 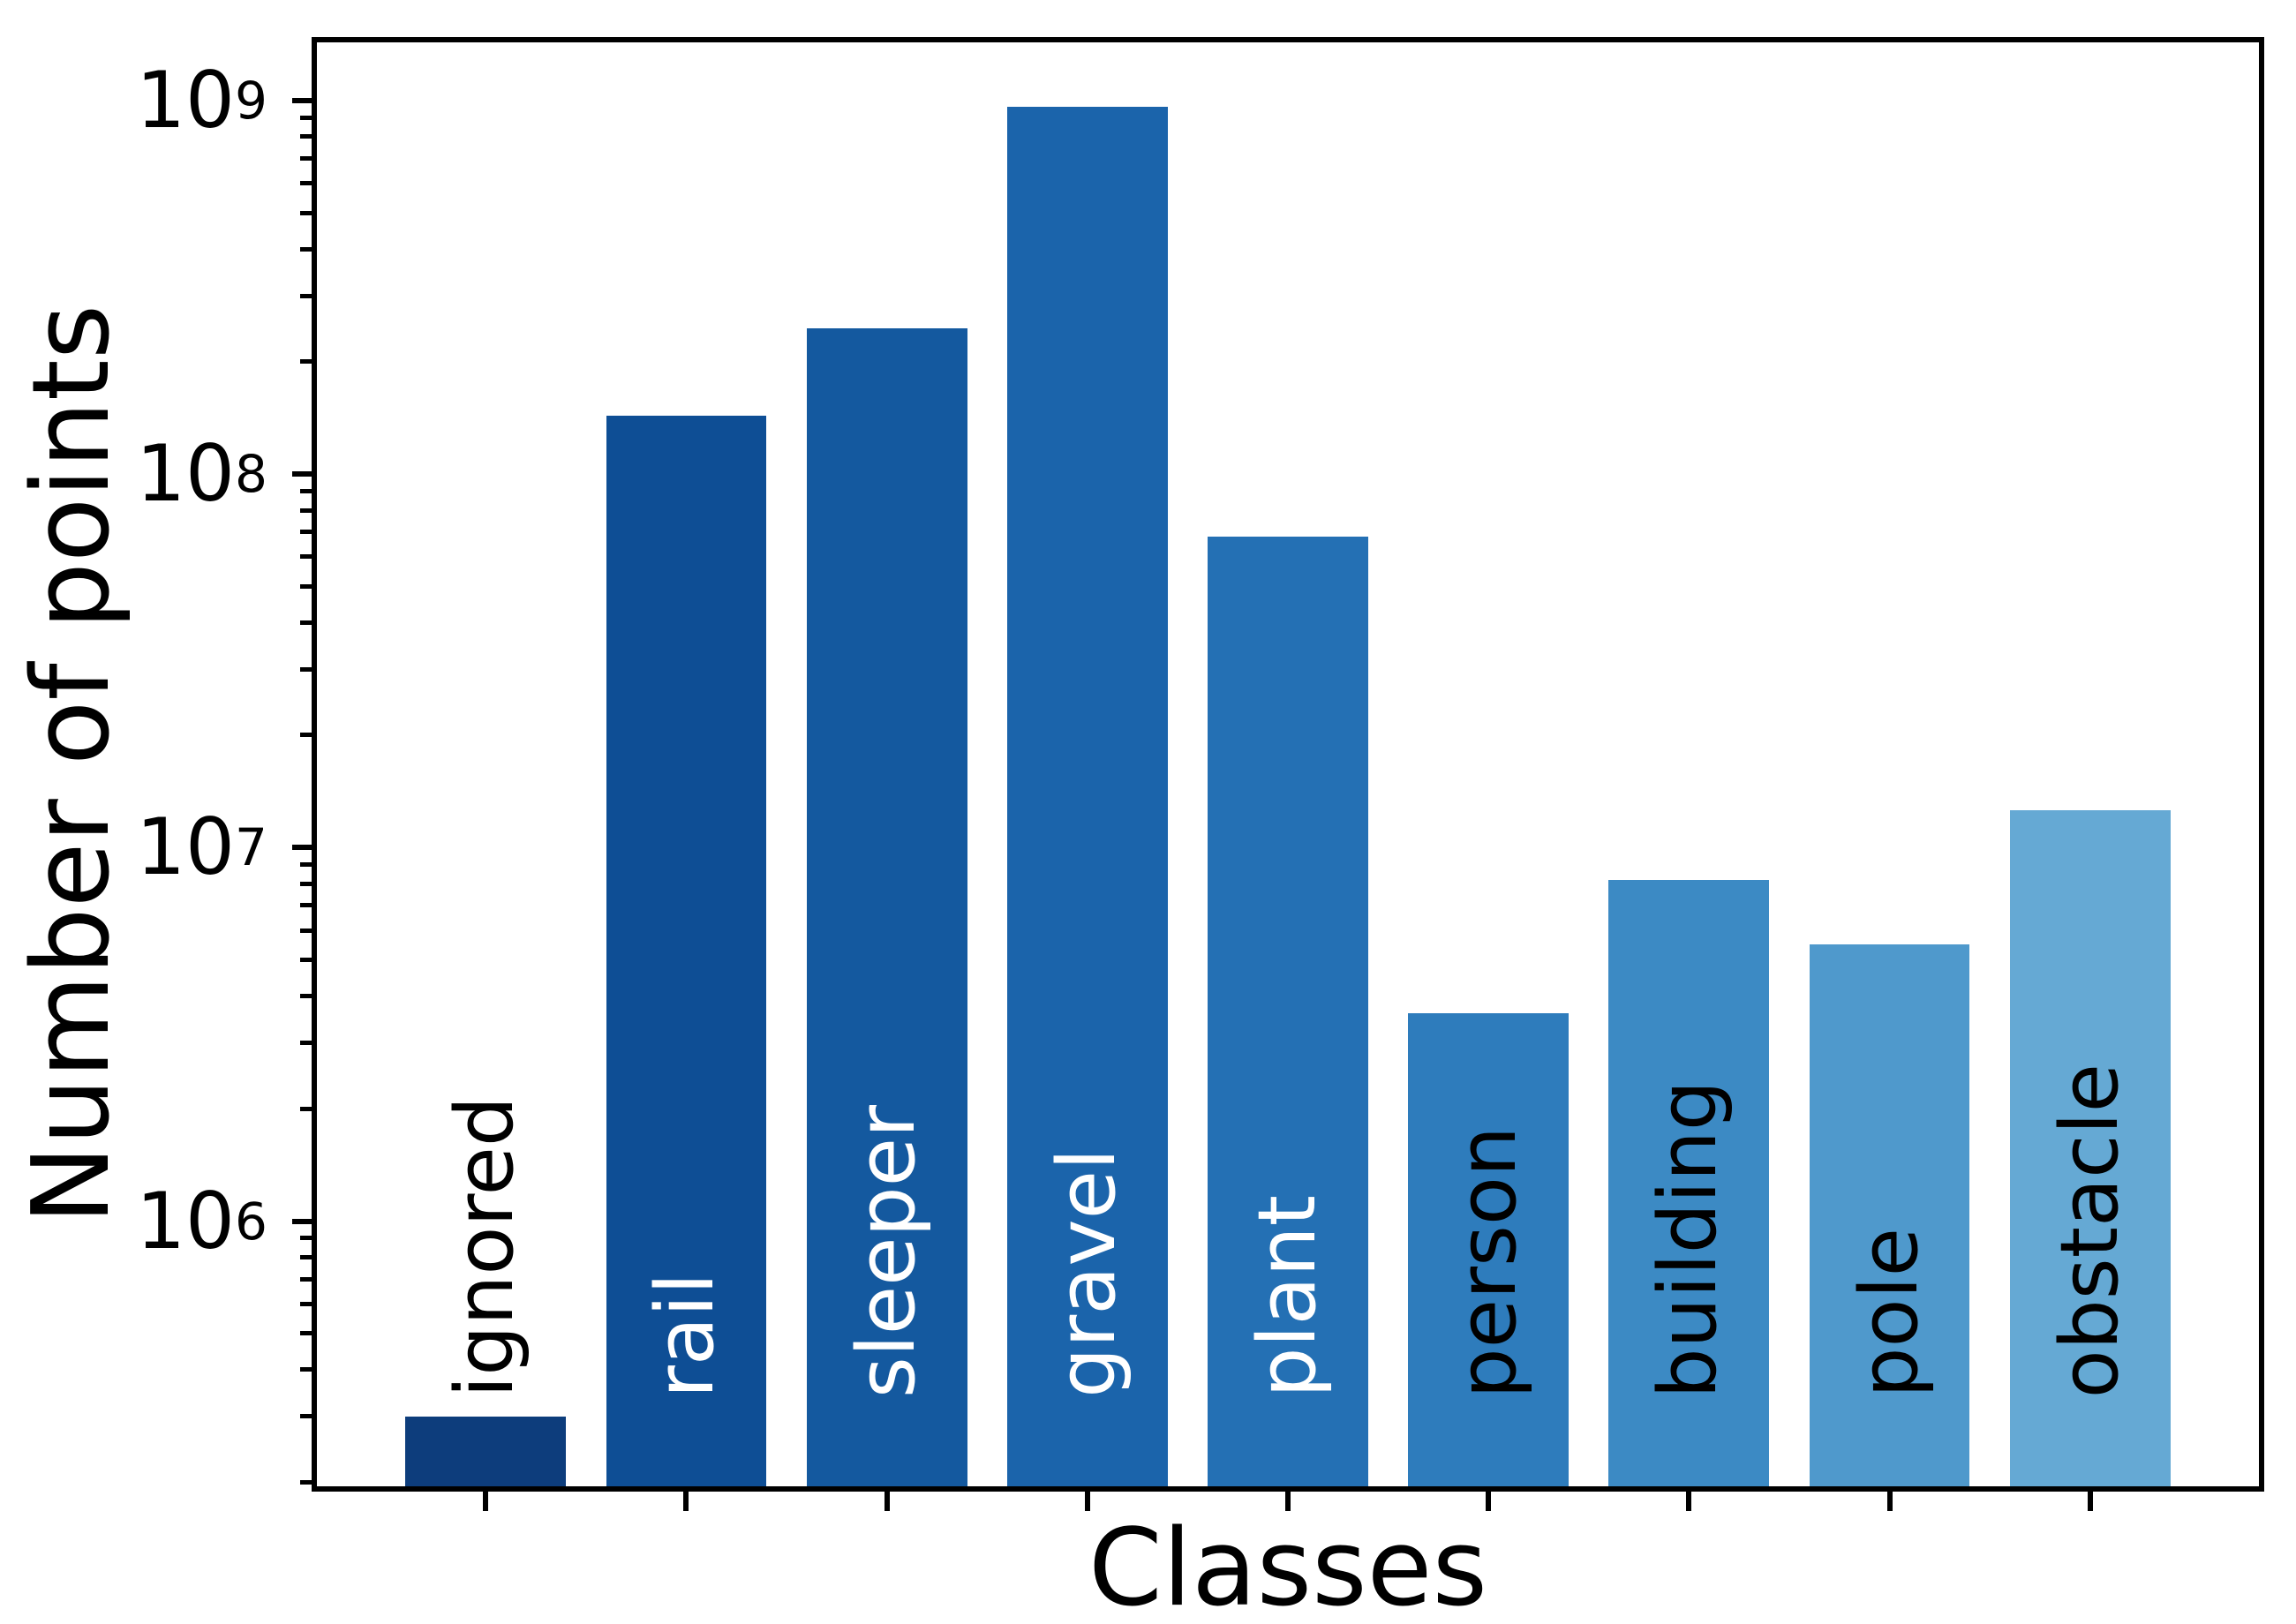 I want to click on bar-label-sleeper: sleeper, so click(x=886, y=1251).